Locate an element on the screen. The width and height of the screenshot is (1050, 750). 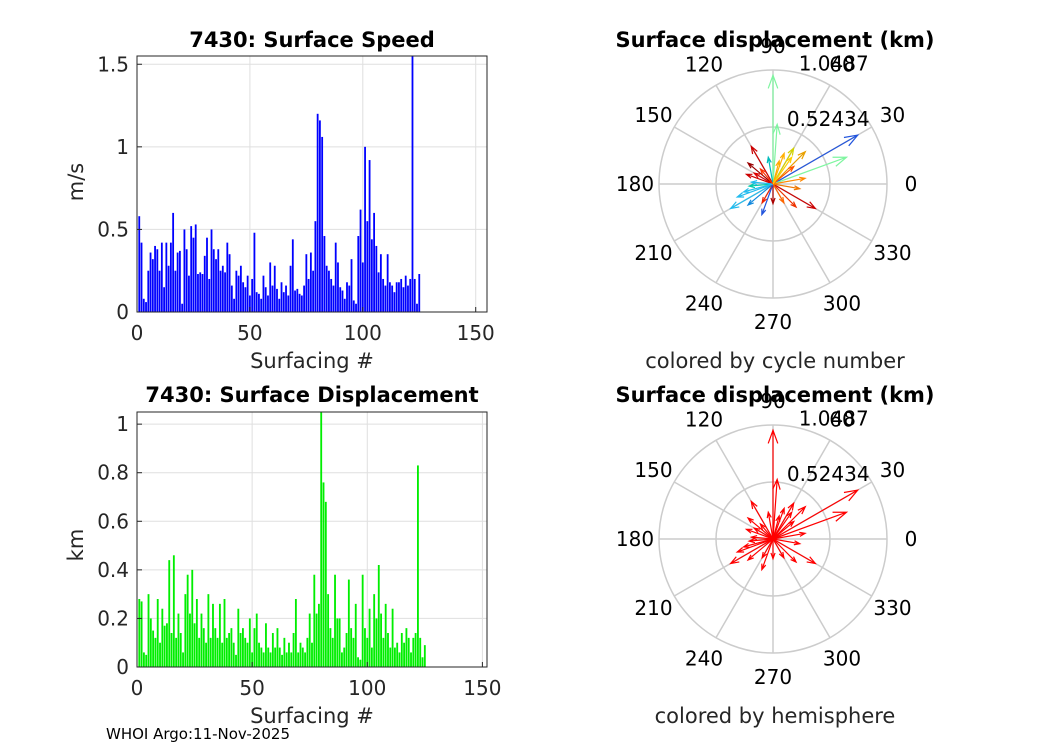
footer-credit: WHOI Argo:11-Nov-2025 is located at coordinates (198, 734).